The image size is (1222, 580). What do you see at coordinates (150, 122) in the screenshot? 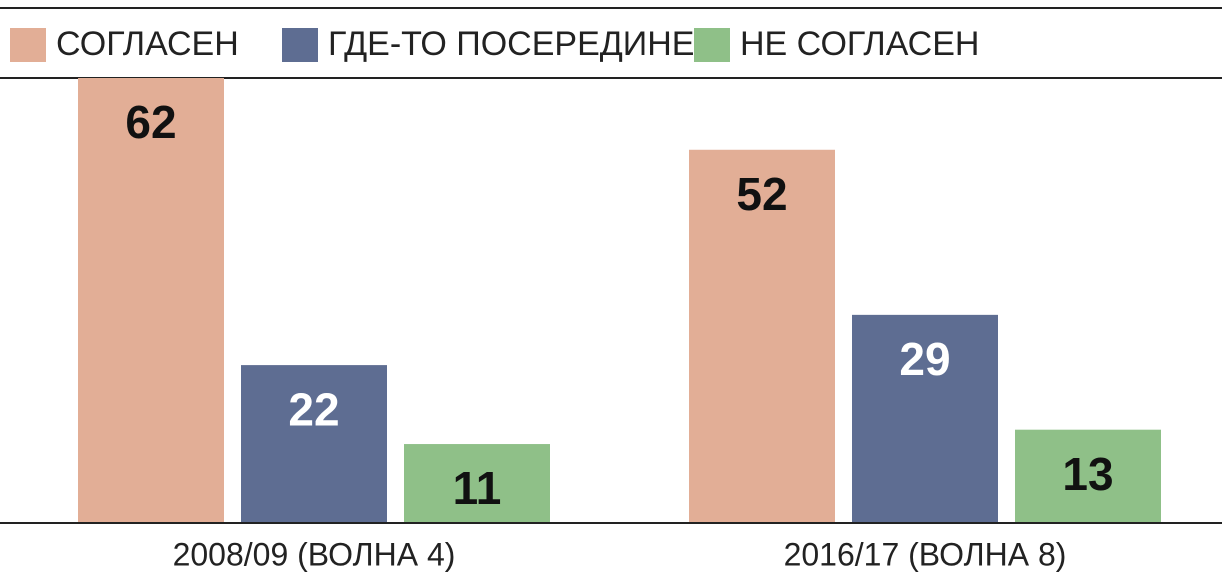
I see `value-label: 62` at bounding box center [150, 122].